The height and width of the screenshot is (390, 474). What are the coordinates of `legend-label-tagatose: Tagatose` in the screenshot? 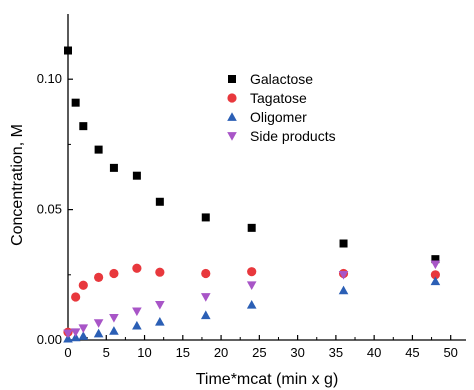 It's located at (278, 98).